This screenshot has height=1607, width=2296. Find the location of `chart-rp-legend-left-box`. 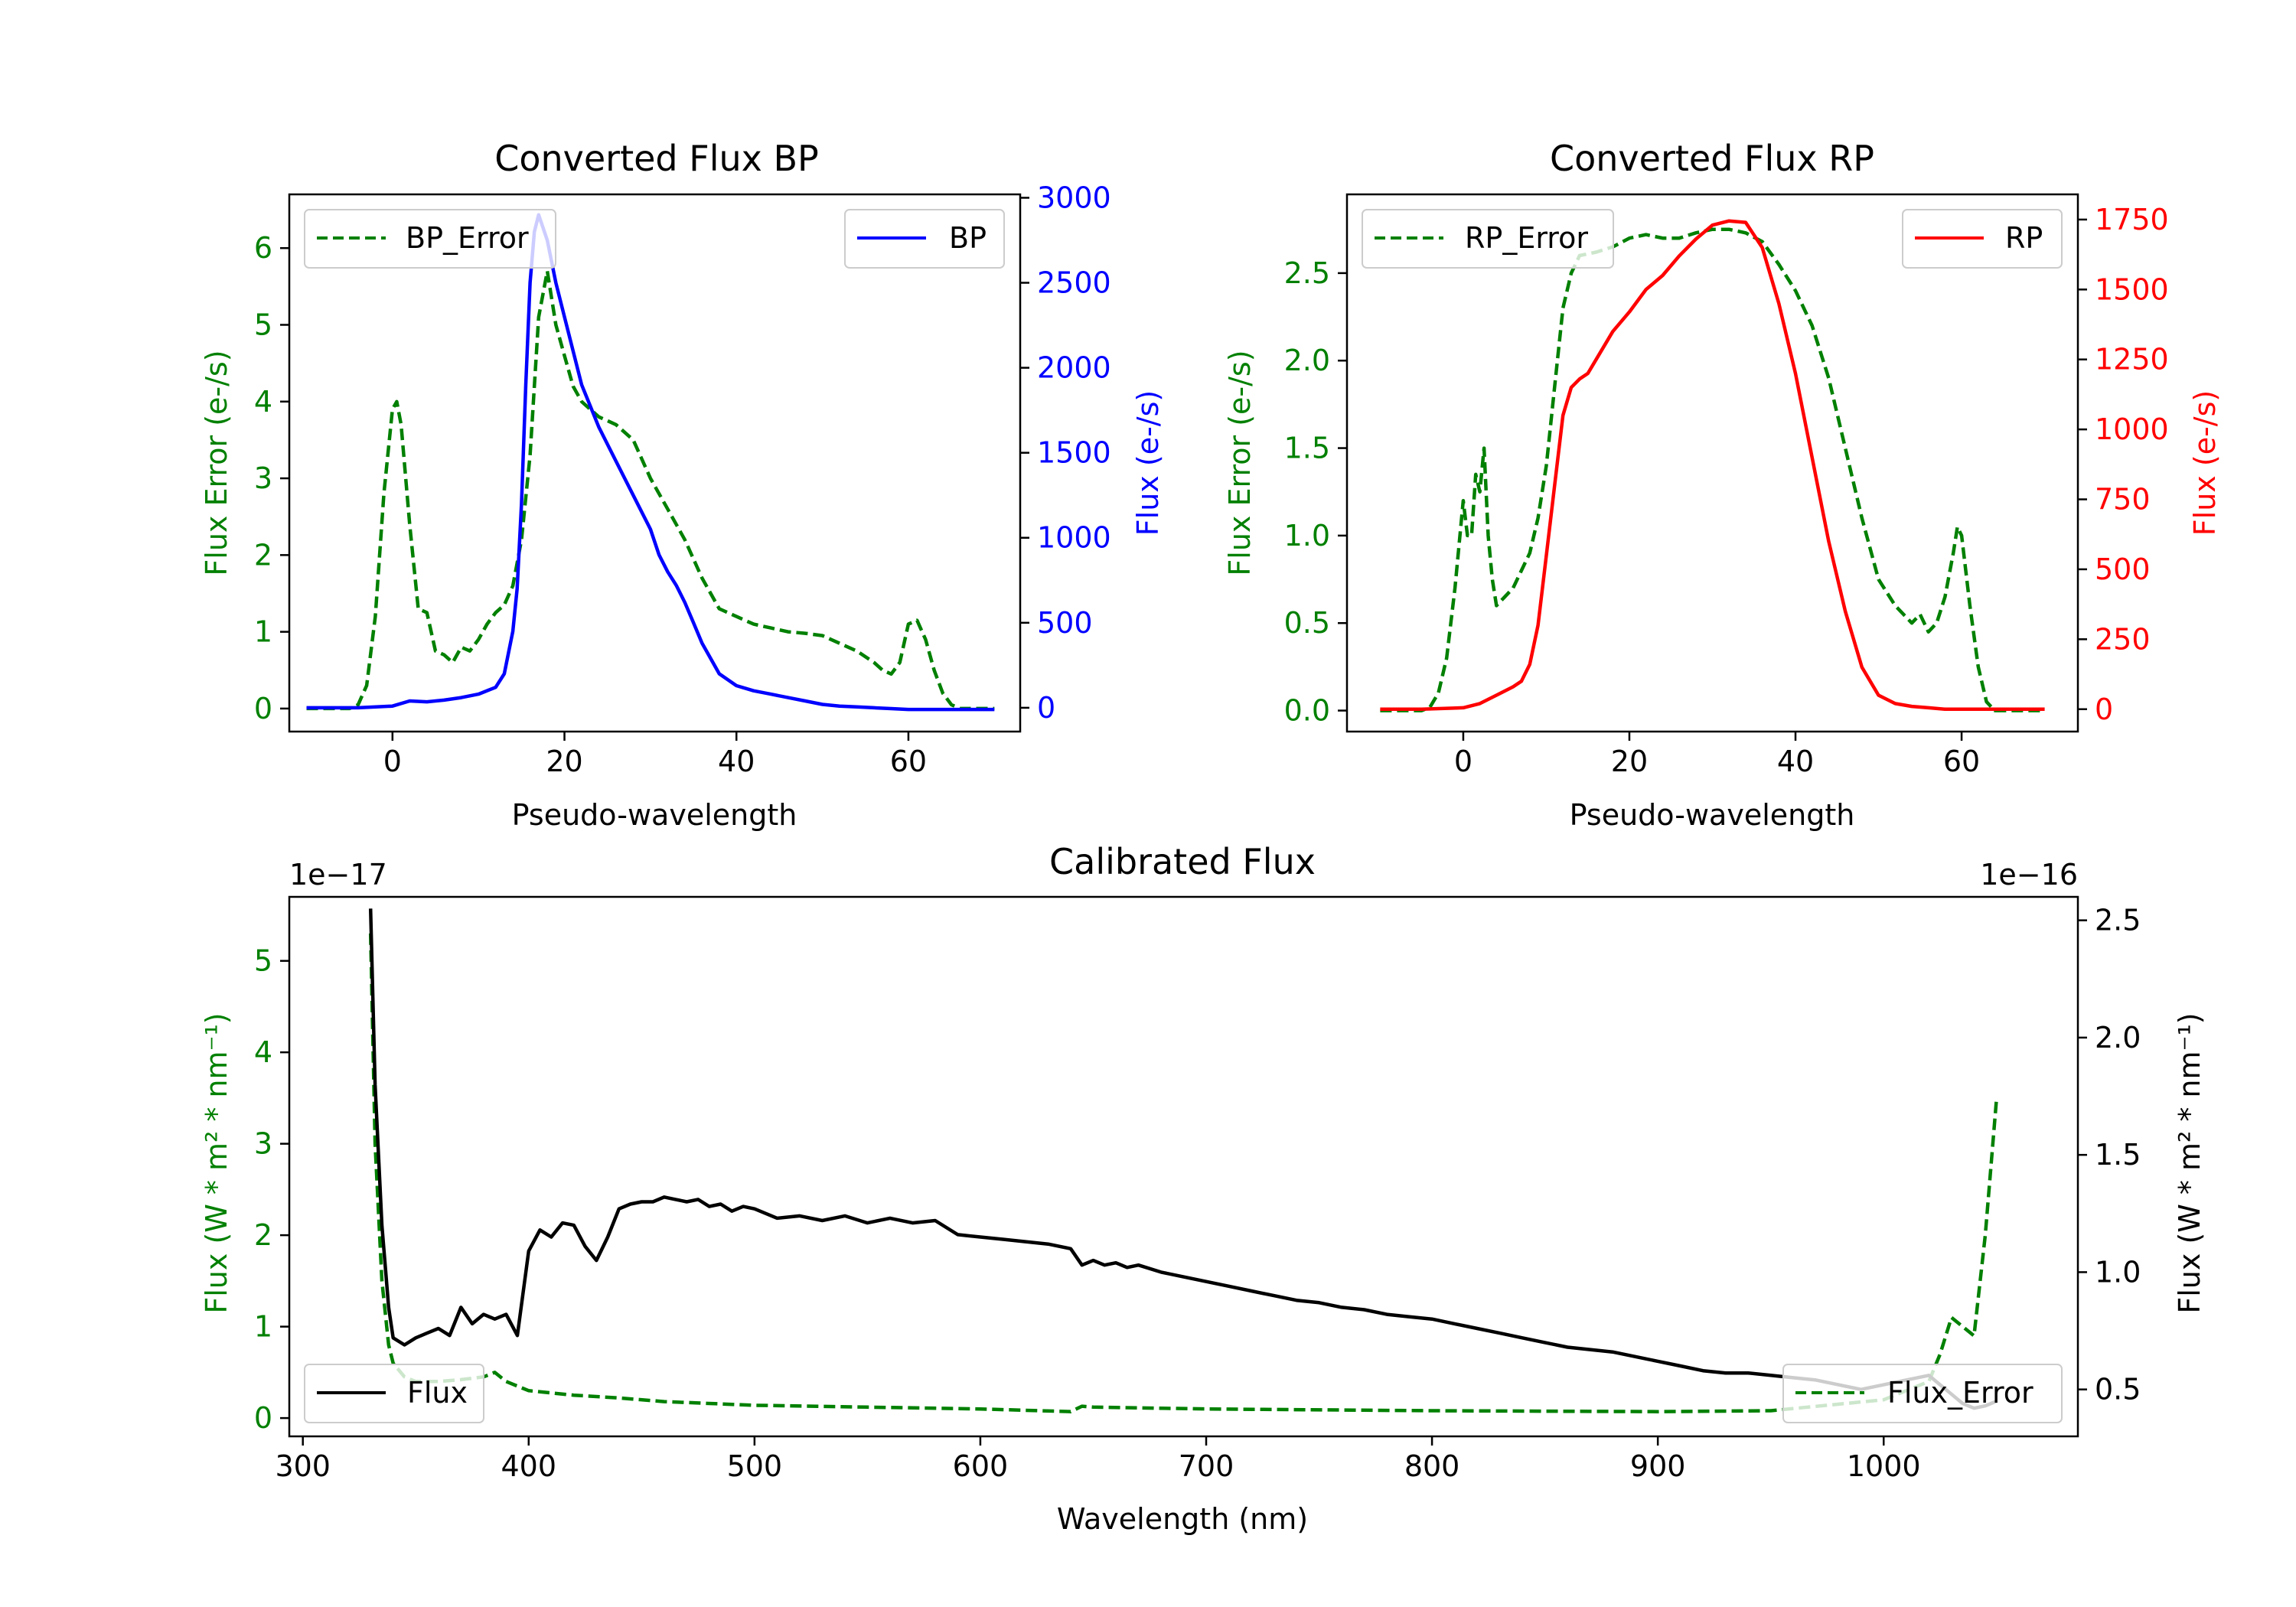

chart-rp-legend-left-box is located at coordinates (1488, 239).